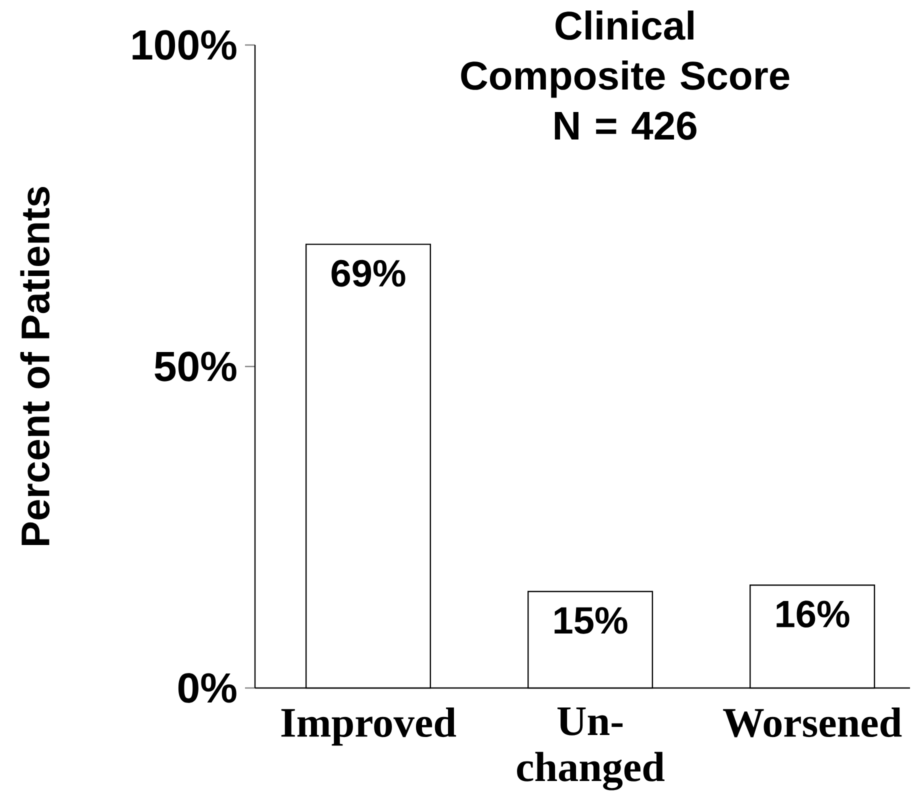 This screenshot has height=802, width=918. What do you see at coordinates (813, 614) in the screenshot?
I see `data-label: 16%` at bounding box center [813, 614].